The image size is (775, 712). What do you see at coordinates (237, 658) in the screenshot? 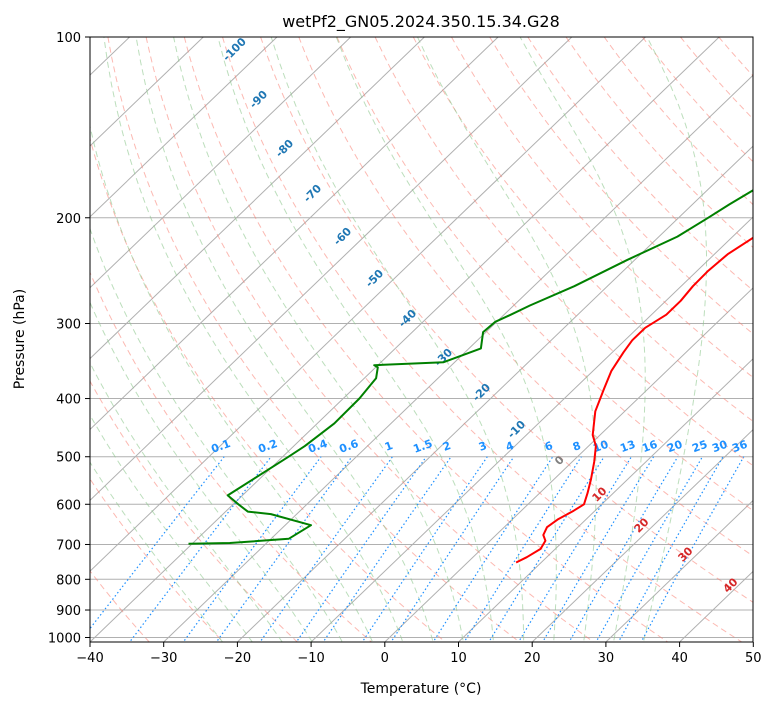
I see `x-tick-label: −20` at bounding box center [237, 658].